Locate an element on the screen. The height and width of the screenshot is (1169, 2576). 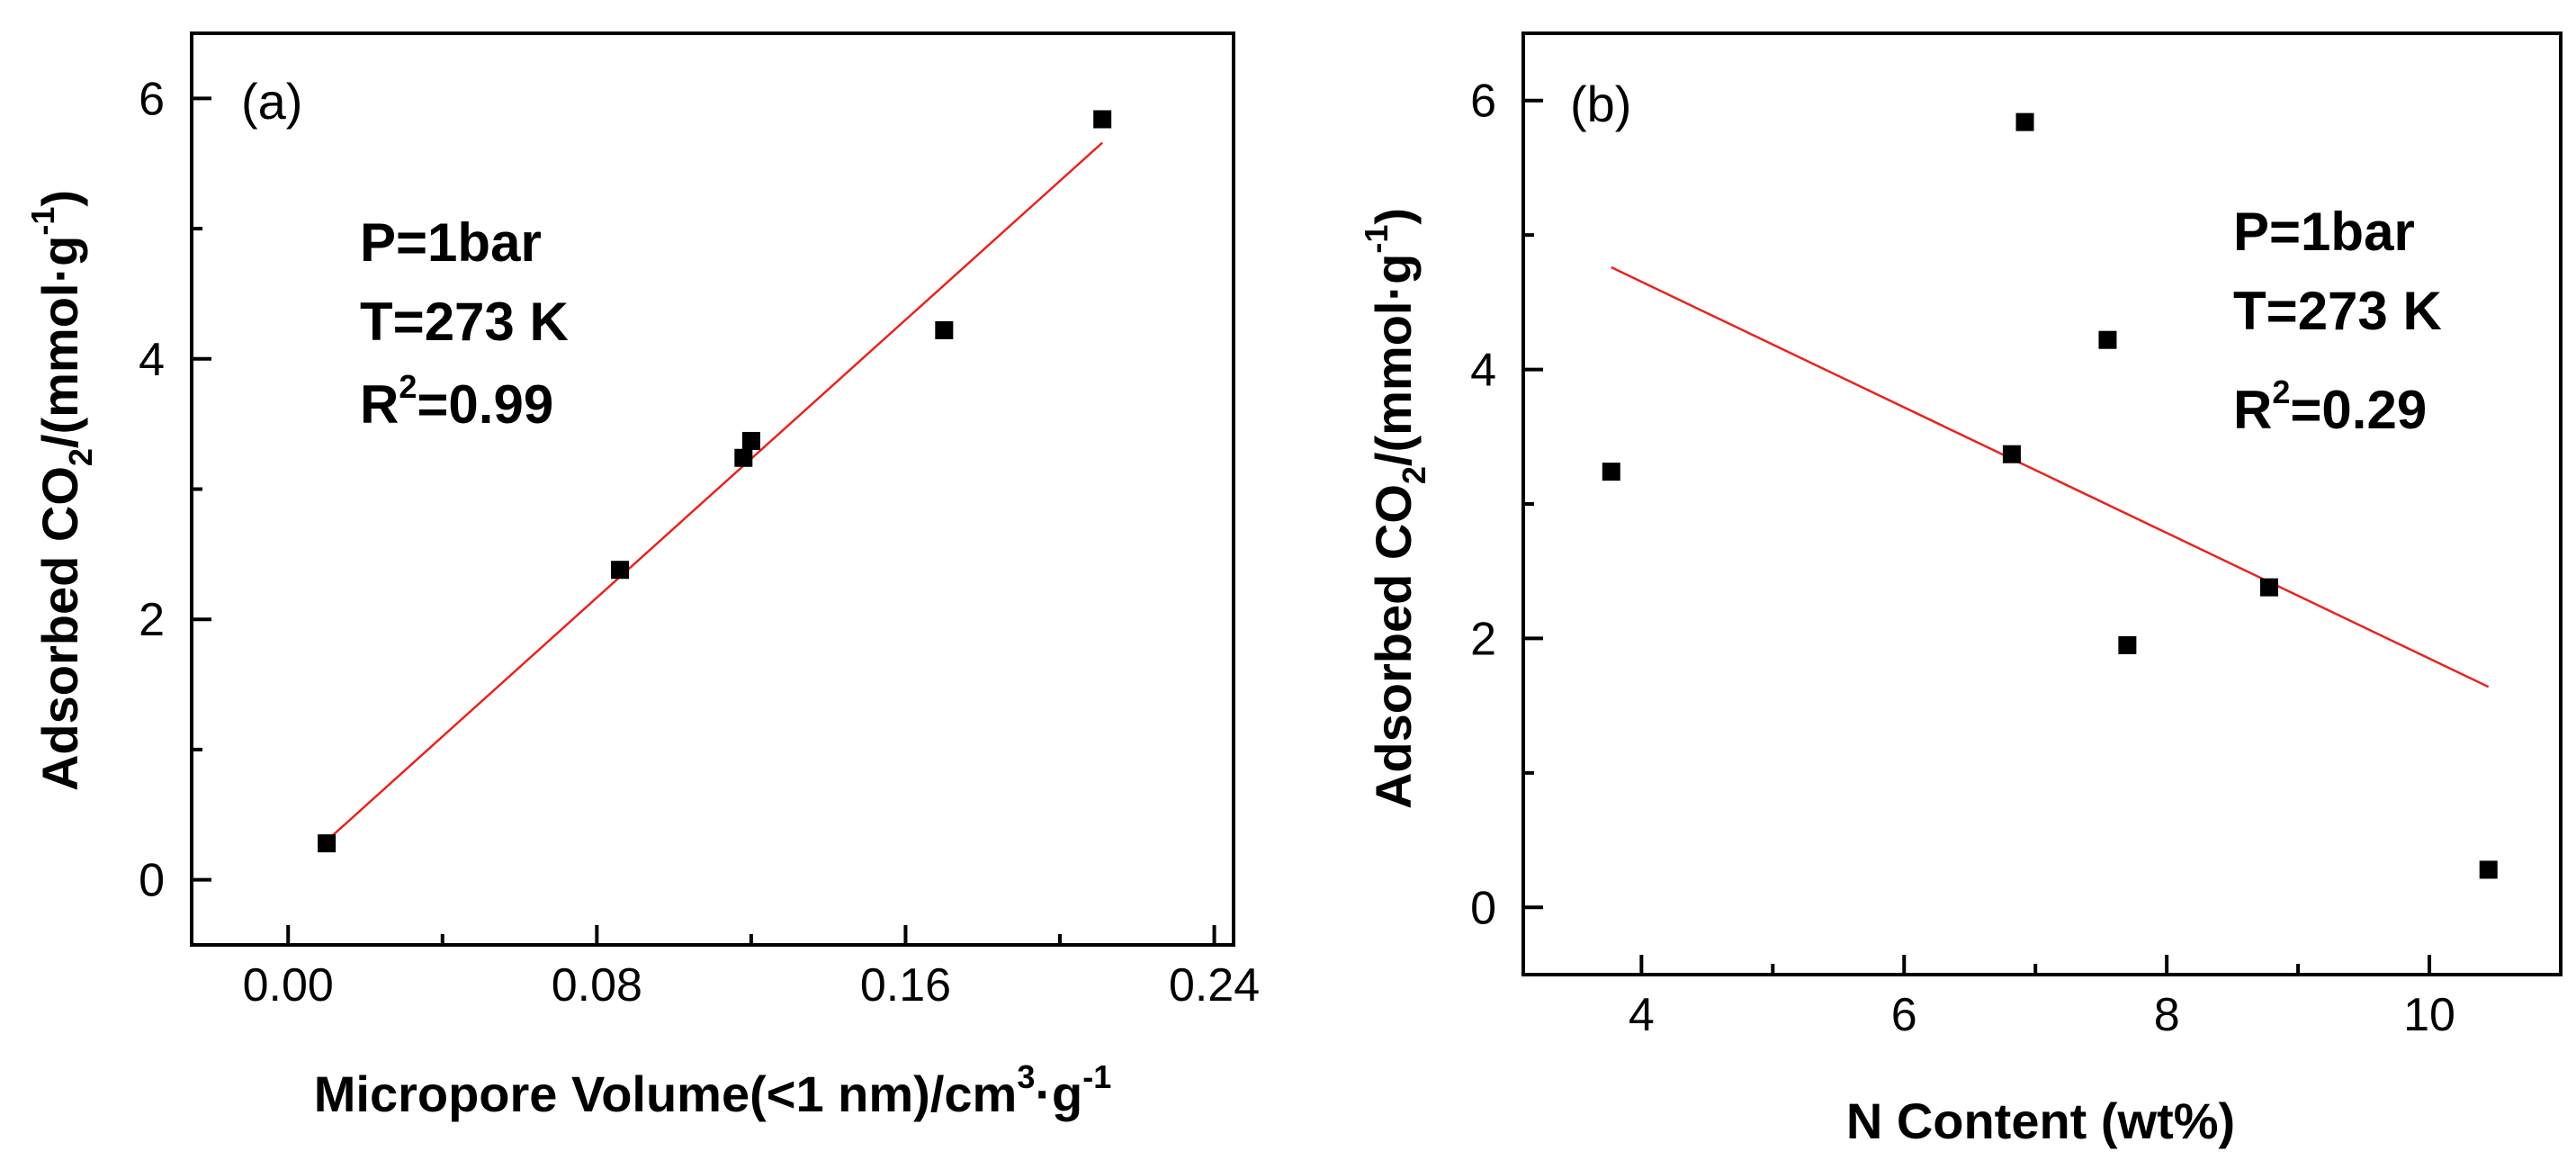
panel-b-ylabel-sub: 2 is located at coordinates (1414, 475).